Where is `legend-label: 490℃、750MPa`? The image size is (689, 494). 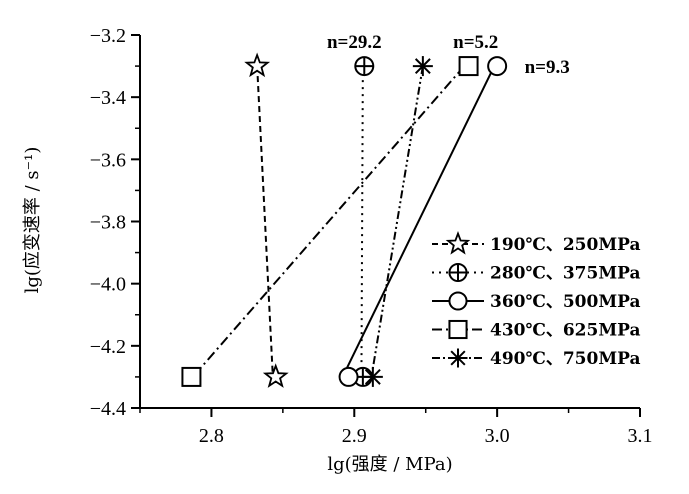 legend-label: 490℃、750MPa is located at coordinates (565, 359).